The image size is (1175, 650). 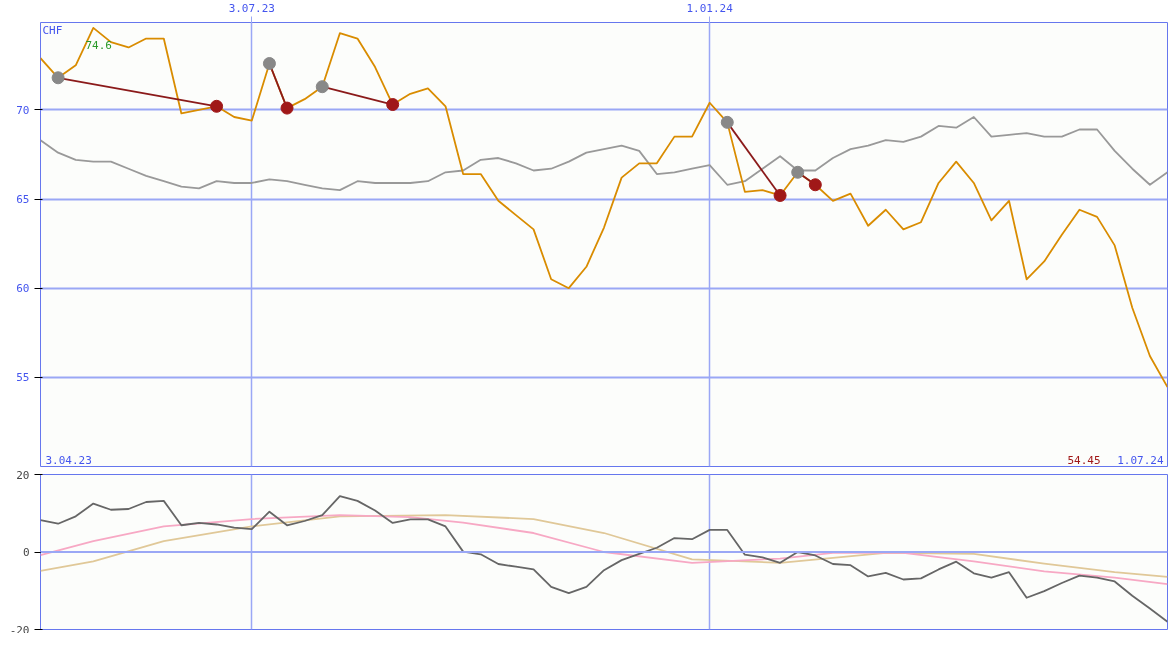 What do you see at coordinates (710, 8) in the screenshot?
I see `x-tick-label: 1.01.24` at bounding box center [710, 8].